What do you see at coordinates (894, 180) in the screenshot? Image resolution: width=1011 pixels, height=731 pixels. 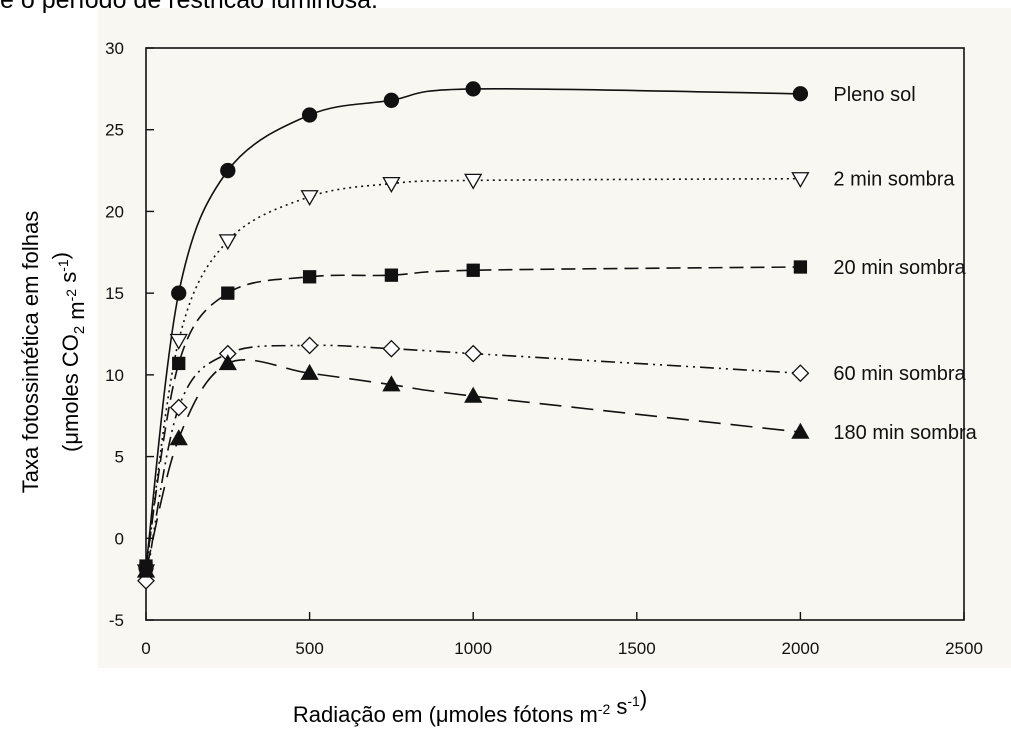 I see `series-label-2: 2 min sombra` at bounding box center [894, 180].